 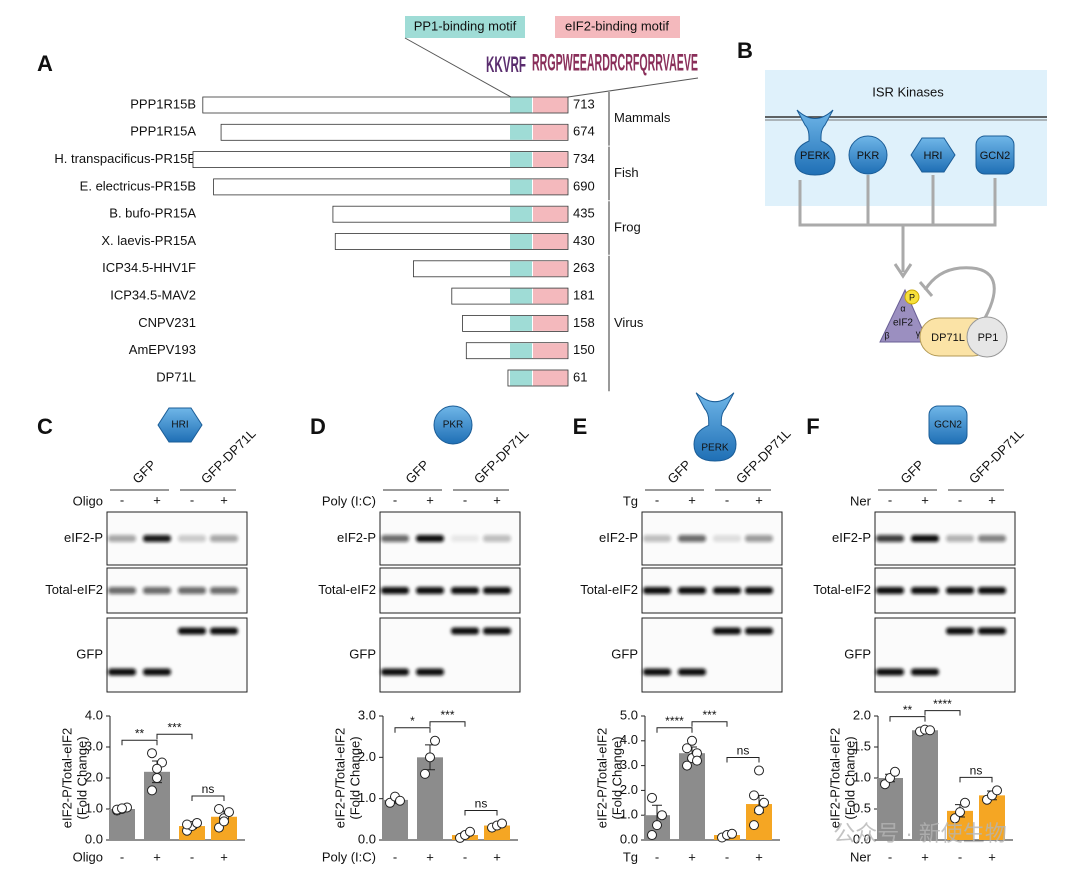 I want to click on column-header: GFP-DP71L, so click(x=501, y=456).